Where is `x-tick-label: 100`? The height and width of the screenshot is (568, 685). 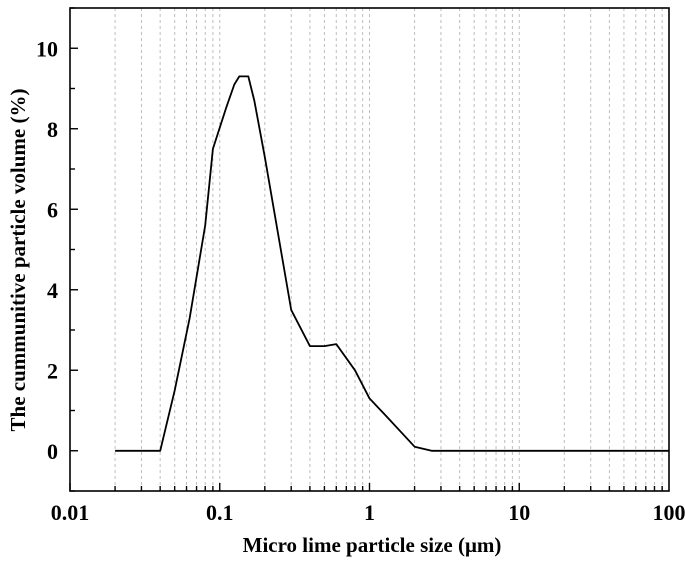
x-tick-label: 100 is located at coordinates (669, 512).